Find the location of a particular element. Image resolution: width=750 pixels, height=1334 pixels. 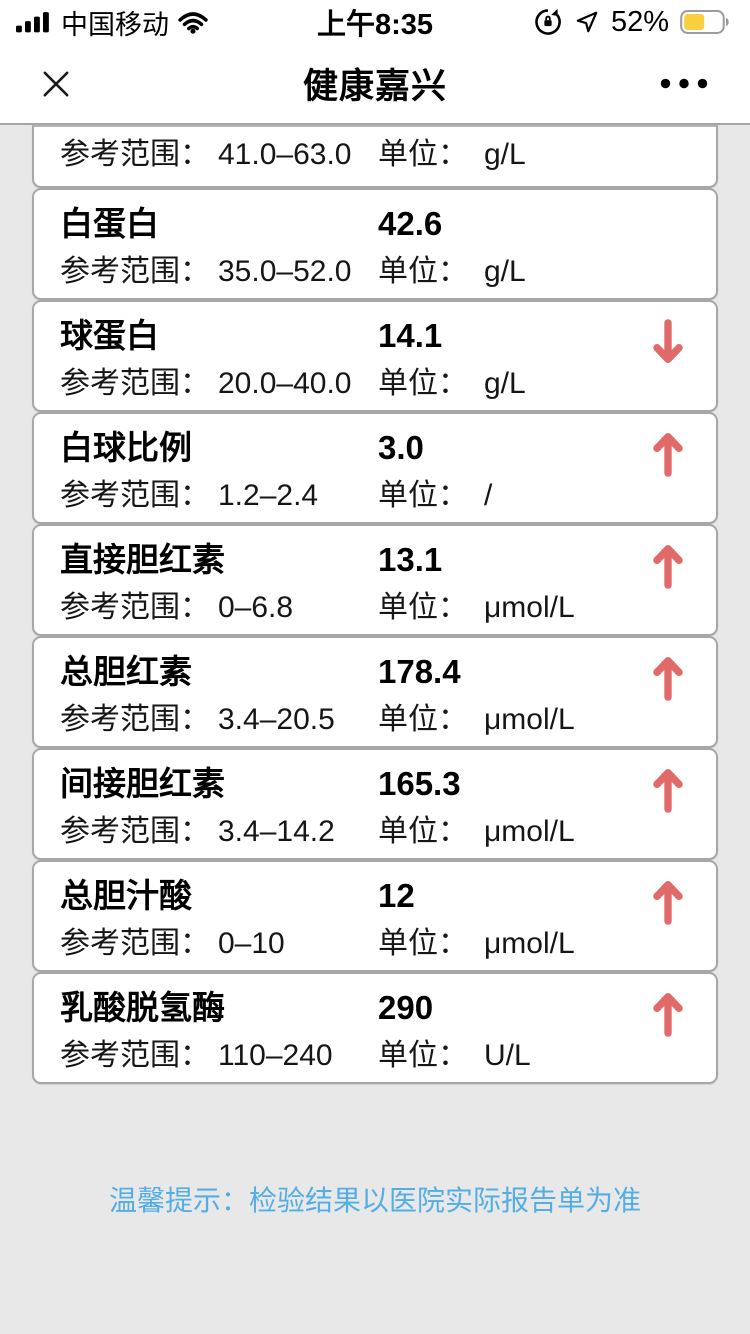

test-value: 42.6 is located at coordinates (410, 223).